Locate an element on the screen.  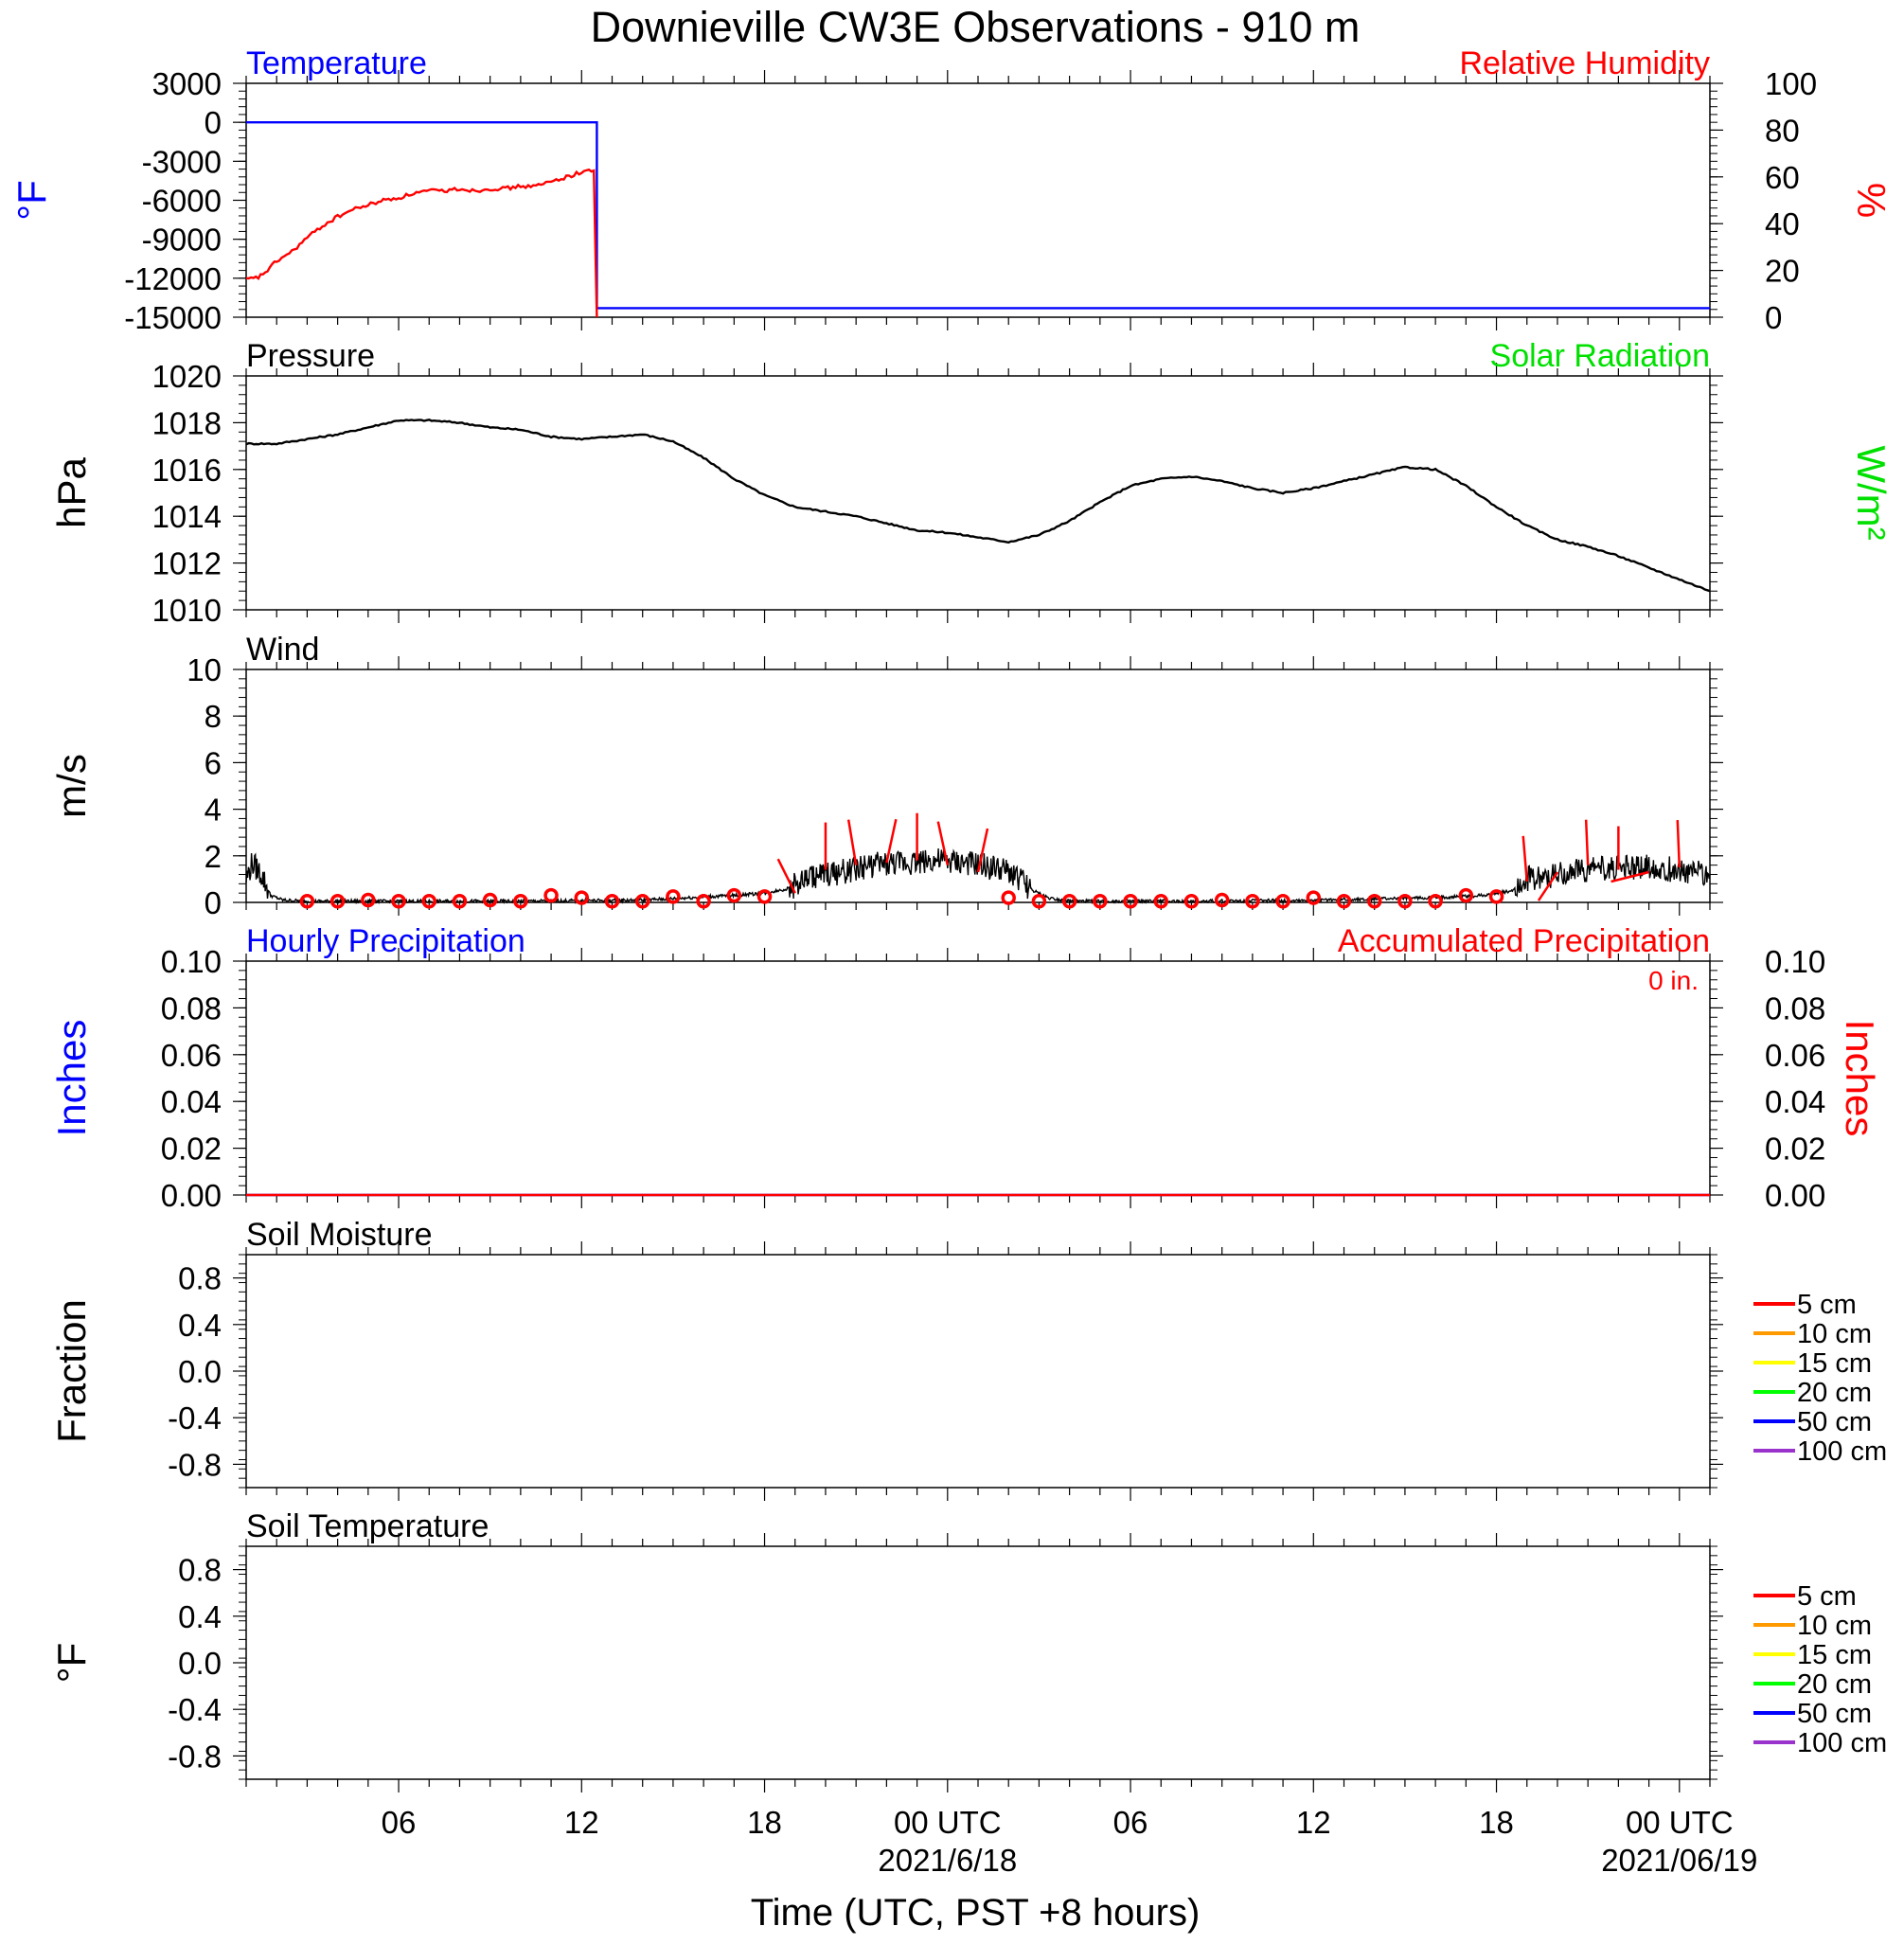
y-tick-label: 0.08 is located at coordinates (191, 1008).